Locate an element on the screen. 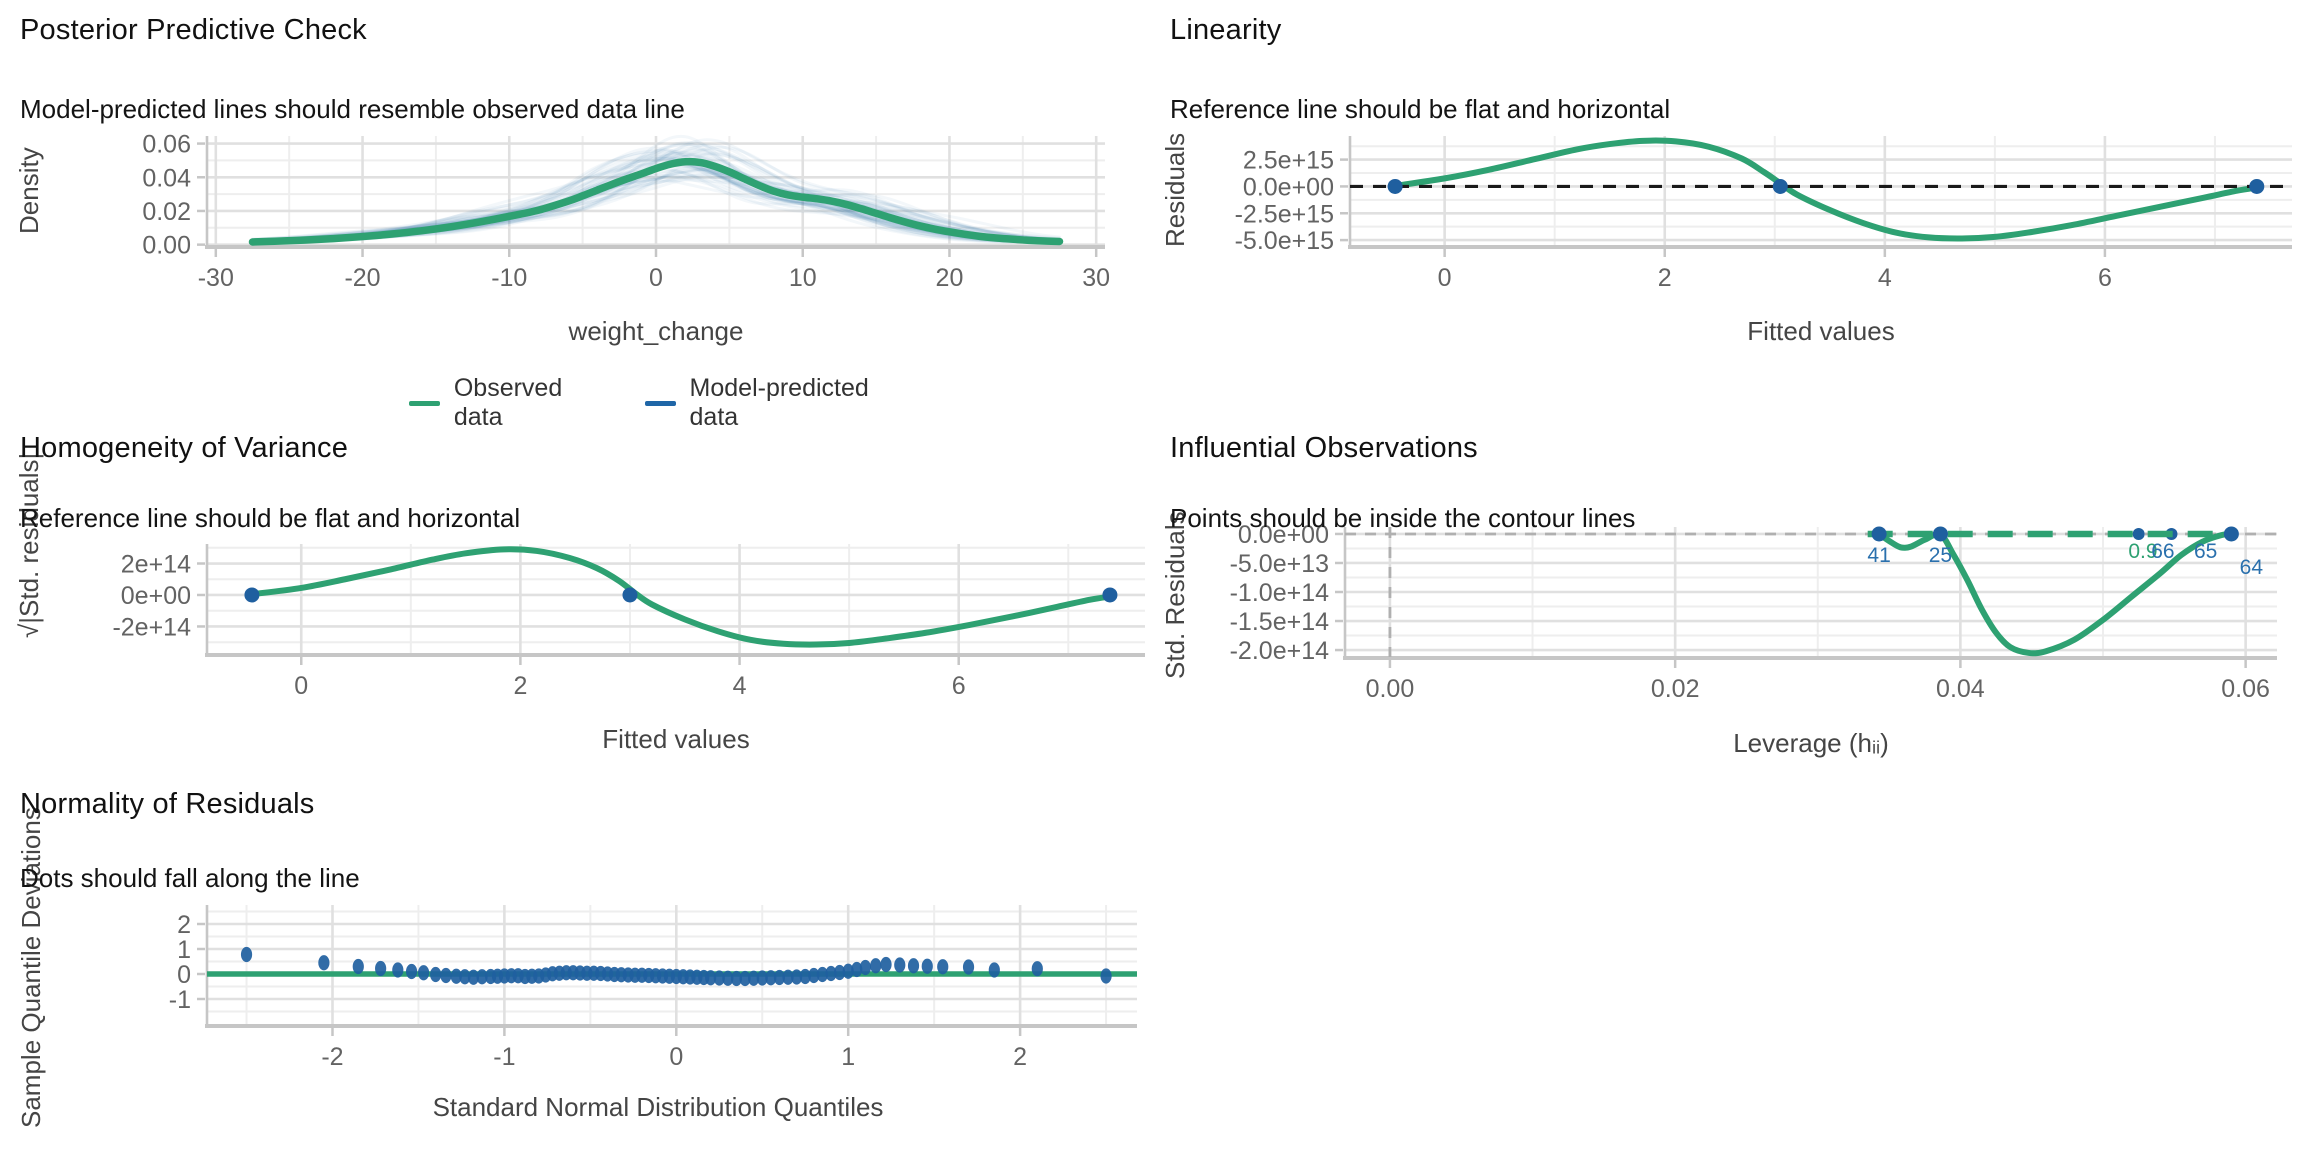 The width and height of the screenshot is (2304, 1152). svg-text: 0.9 is located at coordinates (2142, 551).